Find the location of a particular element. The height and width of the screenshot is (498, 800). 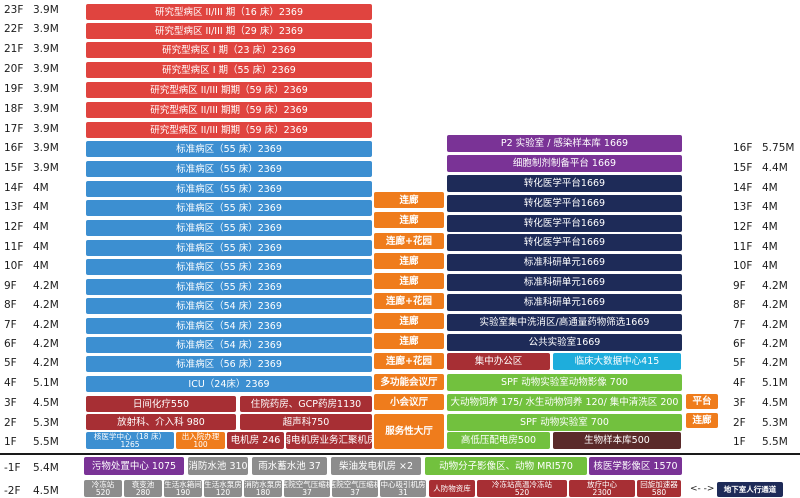

program-block-label: 连廊+花园 is located at coordinates (409, 241).